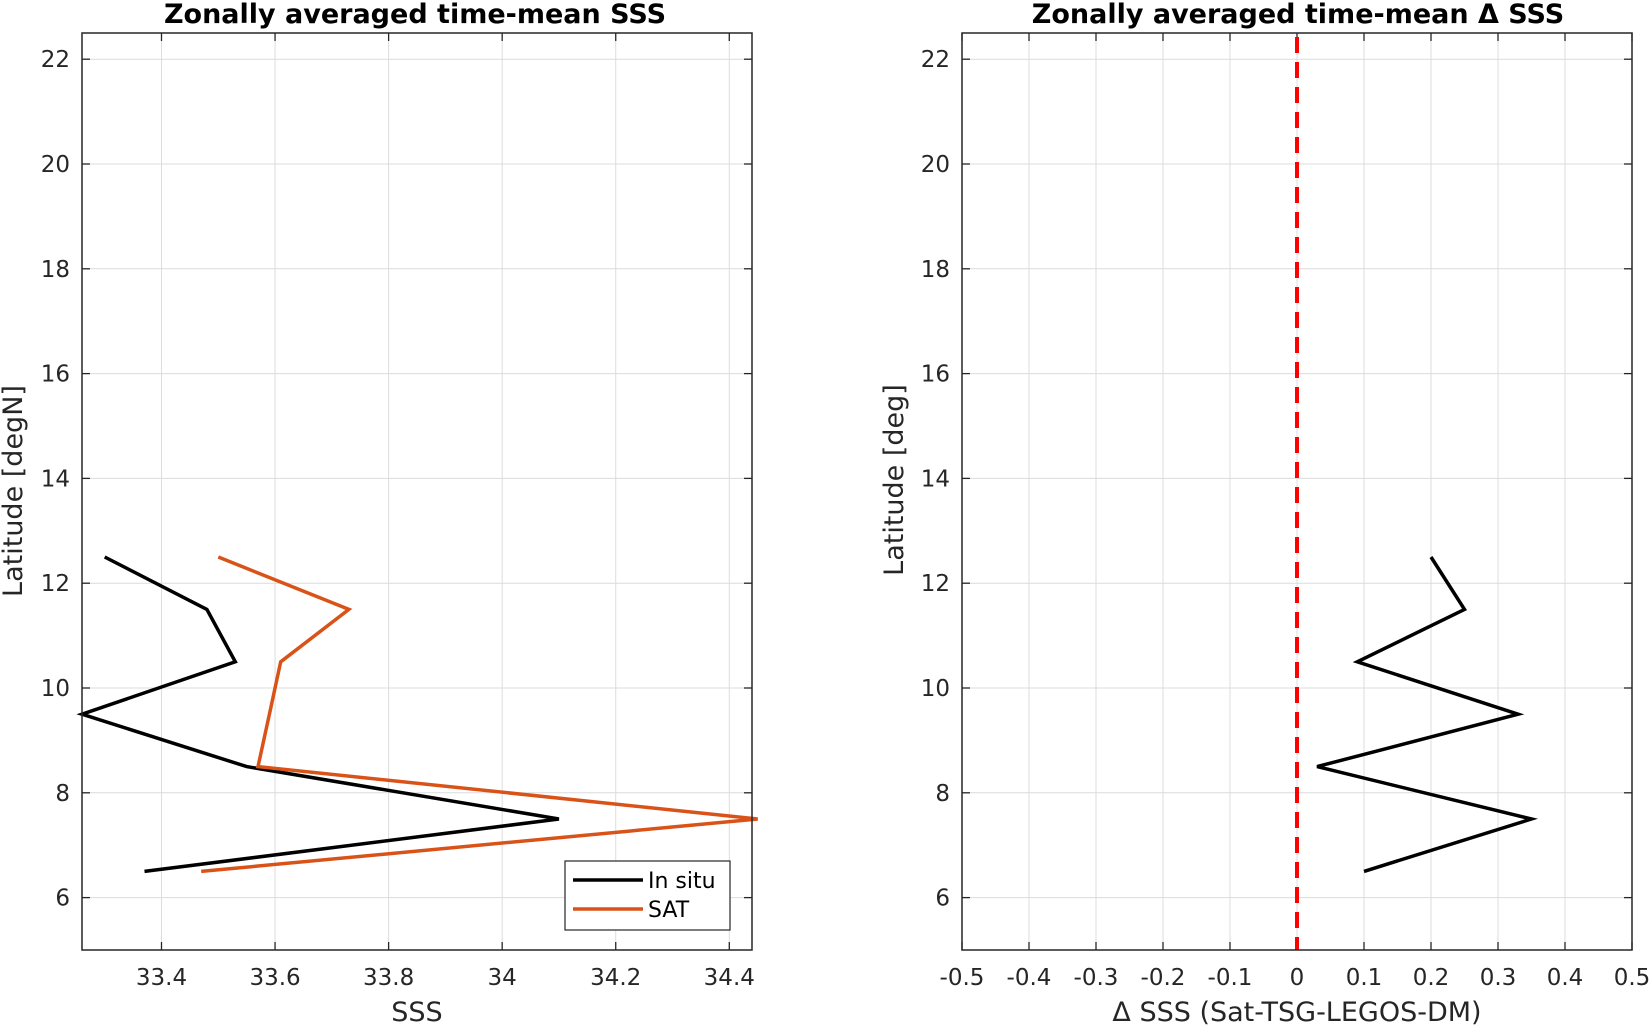  I want to click on right-x-tick-label: 0, so click(1297, 978).